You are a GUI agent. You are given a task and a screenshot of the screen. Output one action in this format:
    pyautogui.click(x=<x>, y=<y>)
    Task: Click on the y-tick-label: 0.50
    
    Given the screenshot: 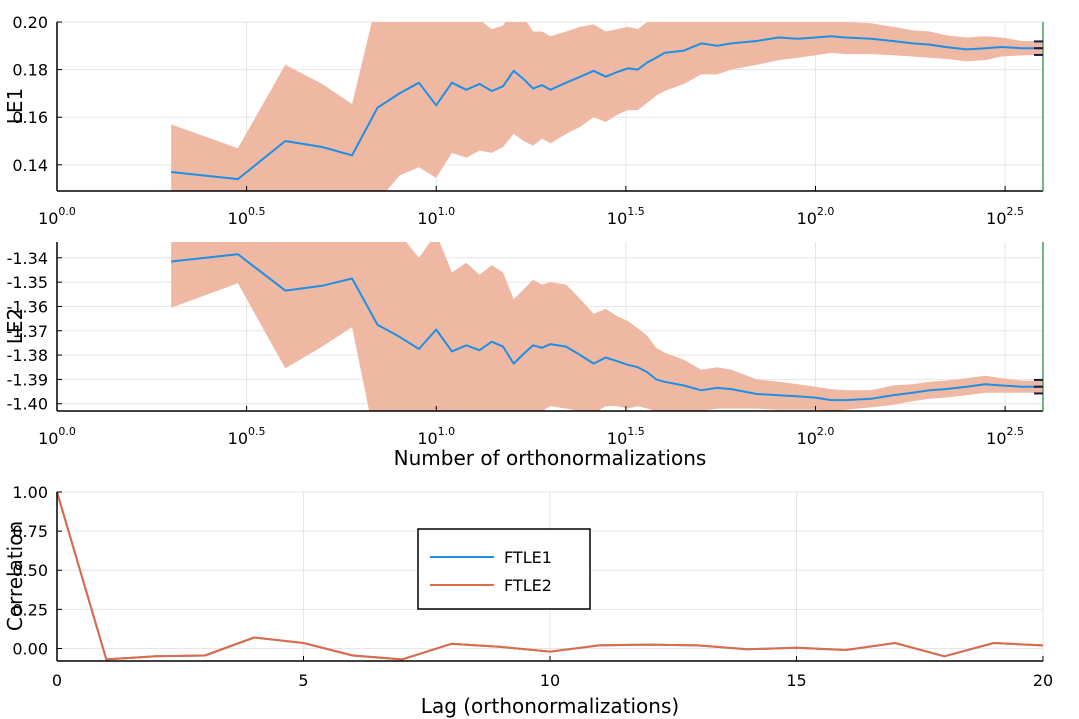 What is the action you would take?
    pyautogui.click(x=30, y=570)
    